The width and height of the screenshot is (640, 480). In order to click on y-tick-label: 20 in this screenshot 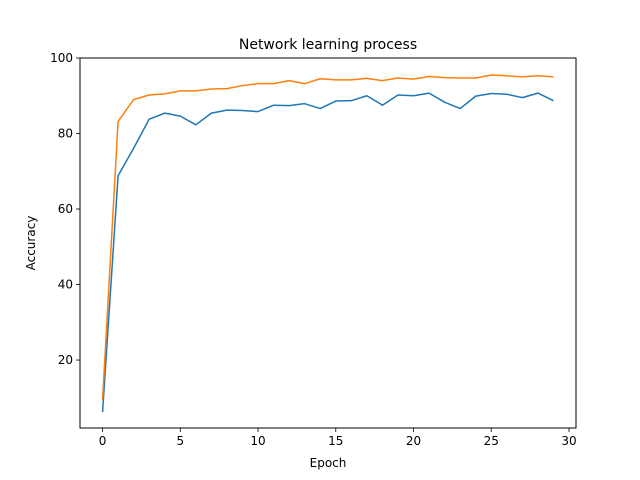, I will do `click(65, 360)`.